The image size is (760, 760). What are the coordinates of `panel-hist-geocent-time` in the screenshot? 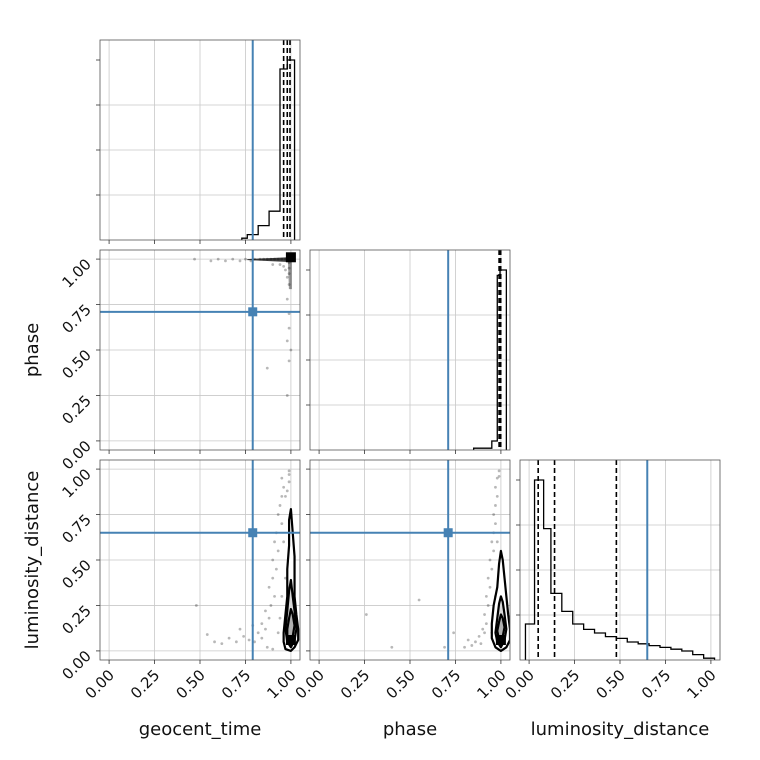 It's located at (200, 140).